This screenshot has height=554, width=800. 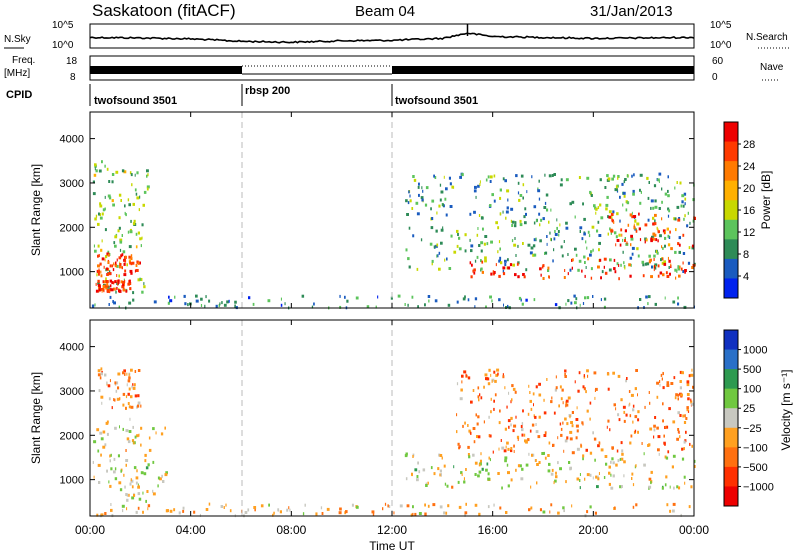 I want to click on power-colorbar-segment, so click(x=731, y=190).